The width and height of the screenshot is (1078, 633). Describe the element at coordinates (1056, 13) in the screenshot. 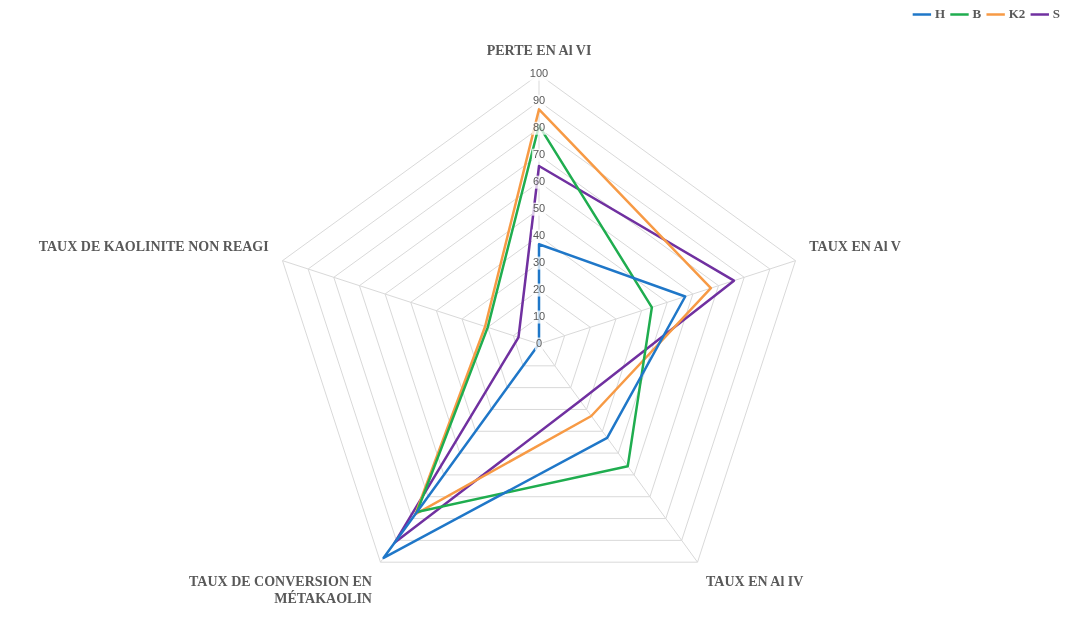

I see `legend-label: S` at that location.